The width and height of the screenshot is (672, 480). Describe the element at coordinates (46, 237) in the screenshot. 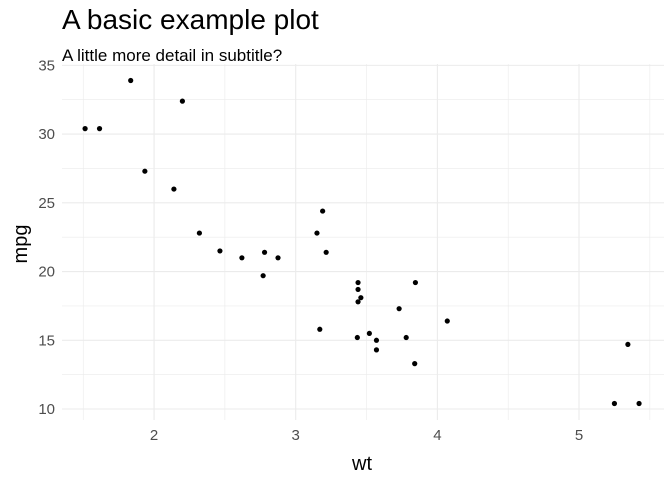

I see `y-axis-ticks: 10 15 20 25 30 35` at that location.